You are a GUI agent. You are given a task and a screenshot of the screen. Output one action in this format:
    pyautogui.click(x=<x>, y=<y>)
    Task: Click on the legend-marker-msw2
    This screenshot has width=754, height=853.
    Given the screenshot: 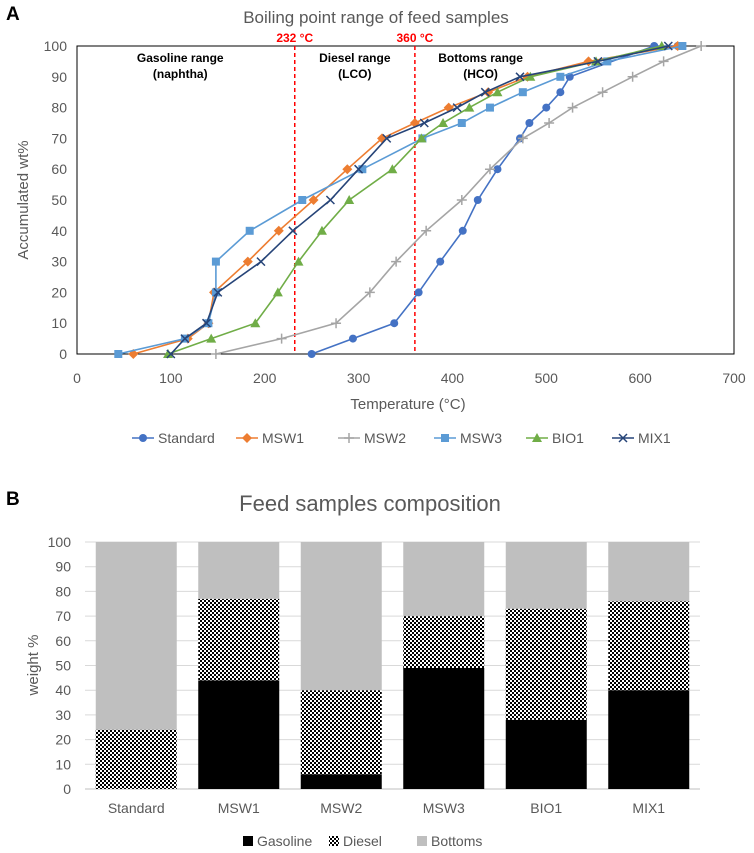 What is the action you would take?
    pyautogui.click(x=349, y=438)
    